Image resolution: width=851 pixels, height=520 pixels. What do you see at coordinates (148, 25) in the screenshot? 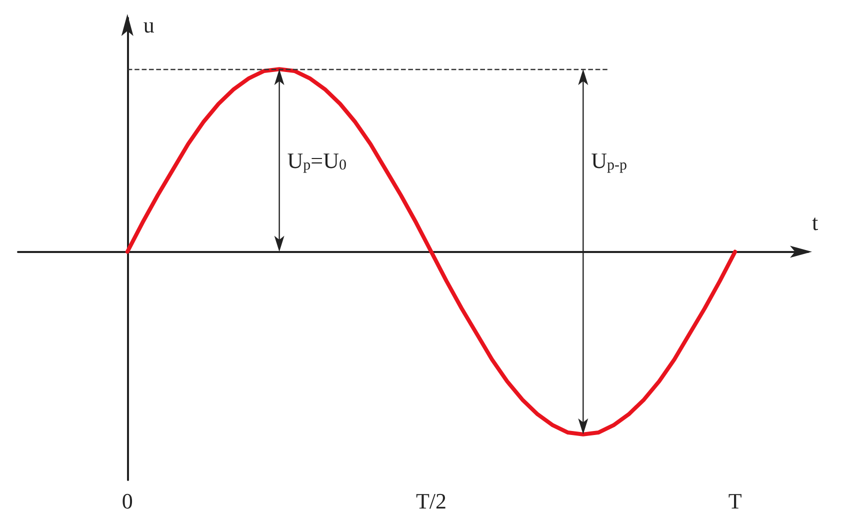
I see `y-axis-title: u` at bounding box center [148, 25].